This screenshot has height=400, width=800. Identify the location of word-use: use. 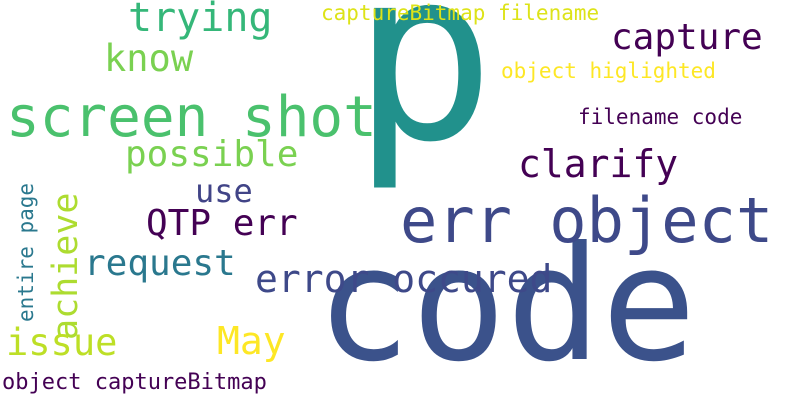
(224, 191).